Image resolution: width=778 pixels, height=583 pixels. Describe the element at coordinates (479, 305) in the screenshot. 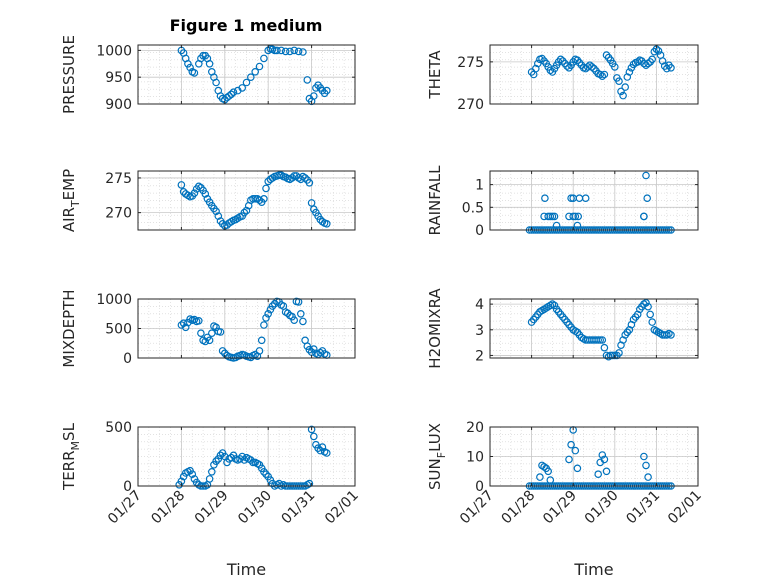

I see `y-tick-label: 4` at that location.